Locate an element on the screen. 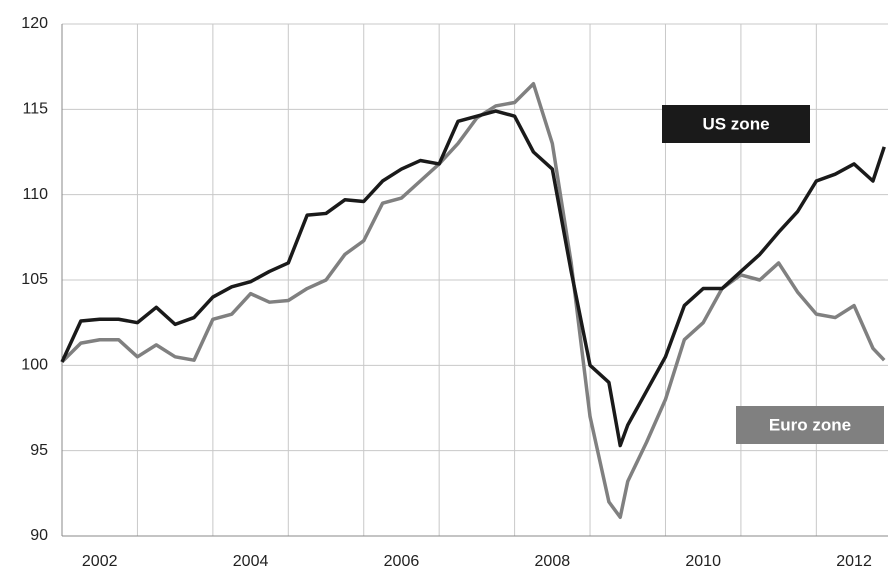 The image size is (888, 574). legend-item: Euro zone is located at coordinates (810, 425).